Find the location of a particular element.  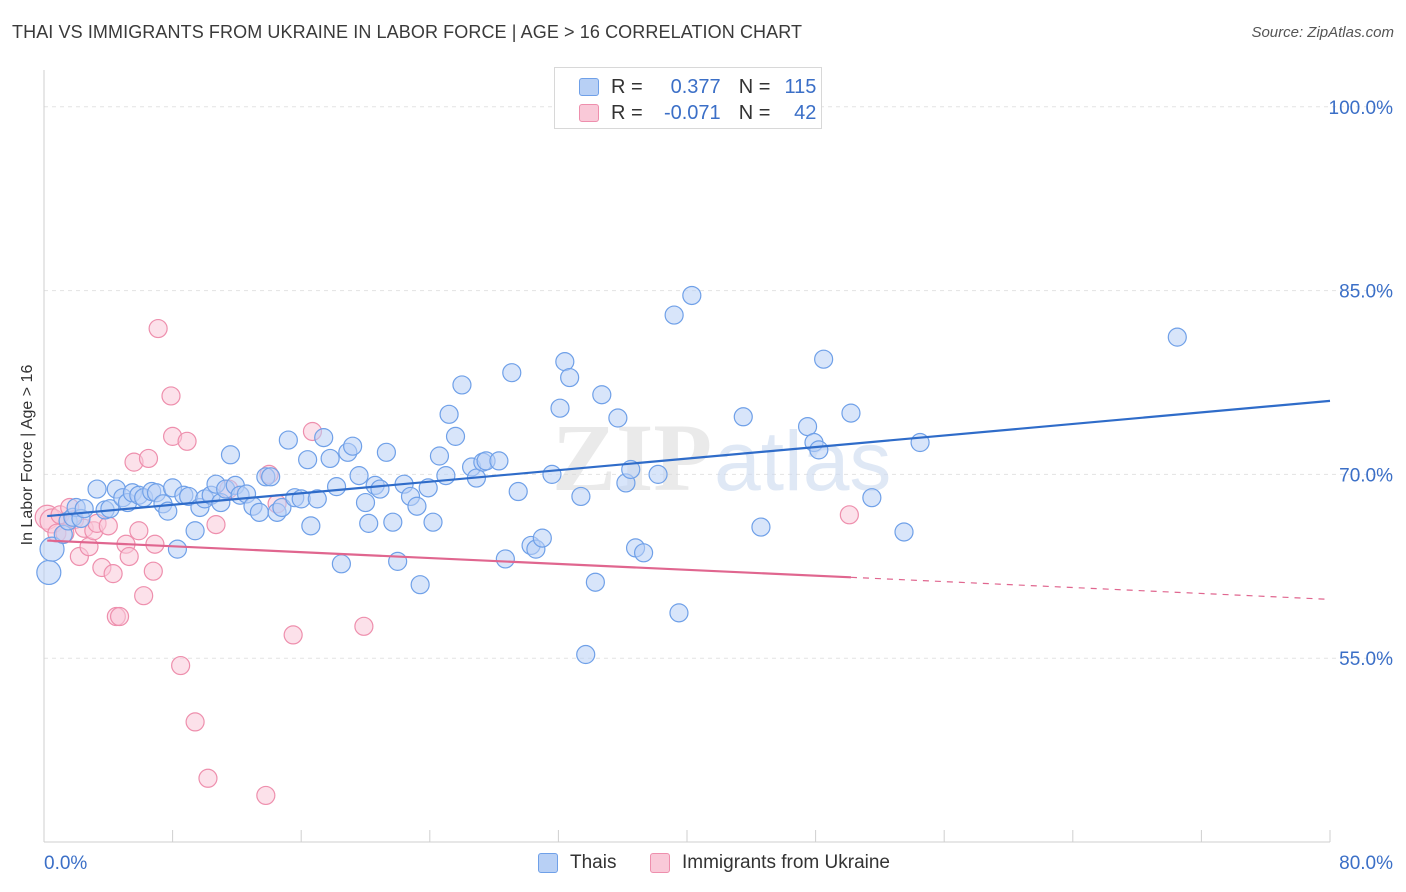

legend-n-value-ukraine: 42 is located at coordinates (805, 112).